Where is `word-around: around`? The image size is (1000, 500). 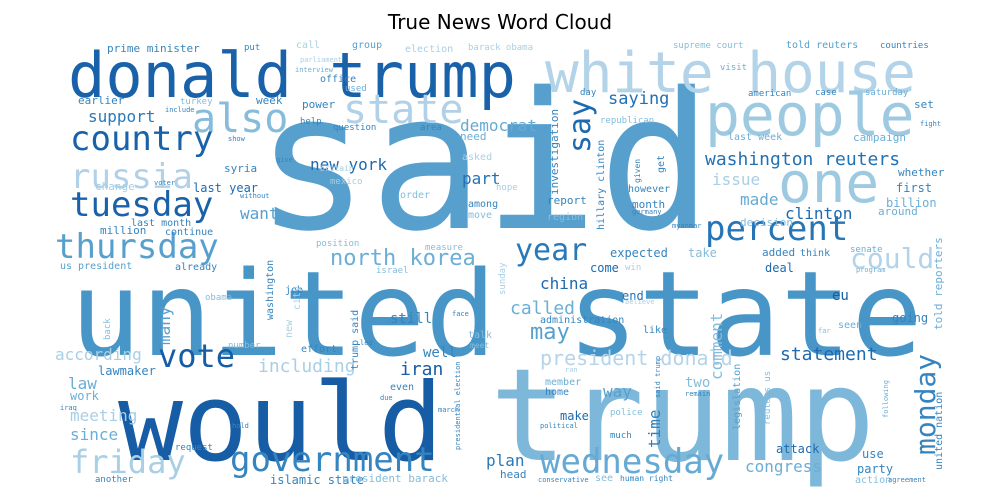 word-around: around is located at coordinates (898, 211).